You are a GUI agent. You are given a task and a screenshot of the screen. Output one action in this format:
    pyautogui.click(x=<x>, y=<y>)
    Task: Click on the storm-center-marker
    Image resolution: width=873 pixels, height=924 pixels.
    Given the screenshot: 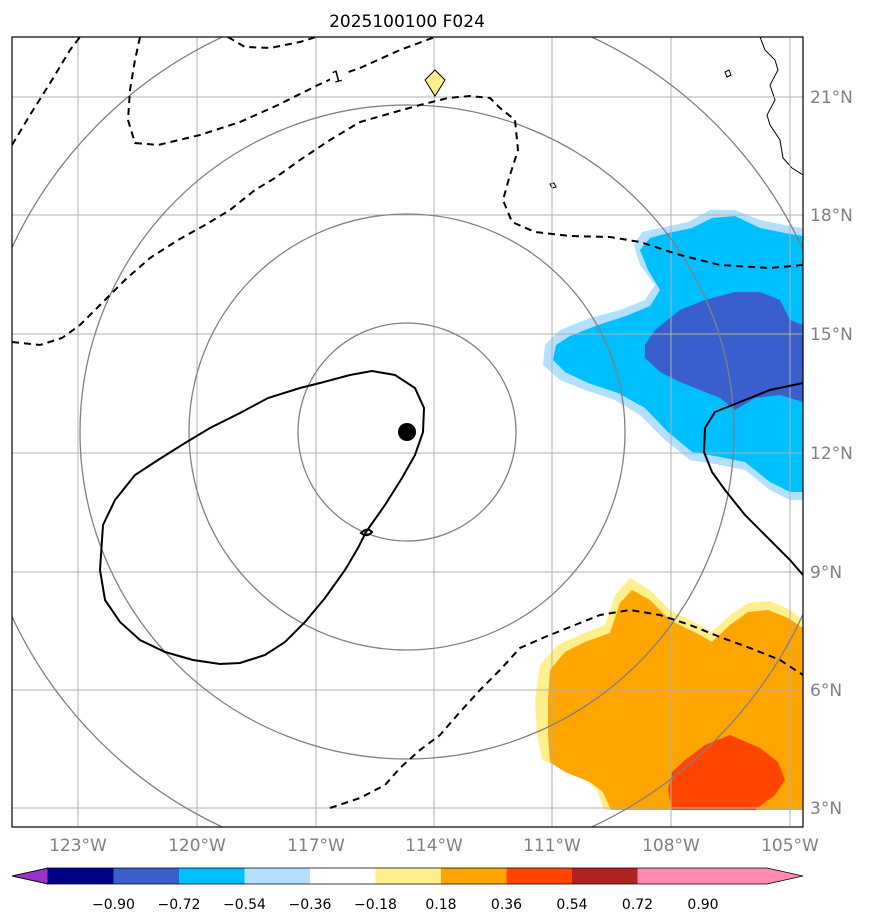 What is the action you would take?
    pyautogui.click(x=407, y=432)
    